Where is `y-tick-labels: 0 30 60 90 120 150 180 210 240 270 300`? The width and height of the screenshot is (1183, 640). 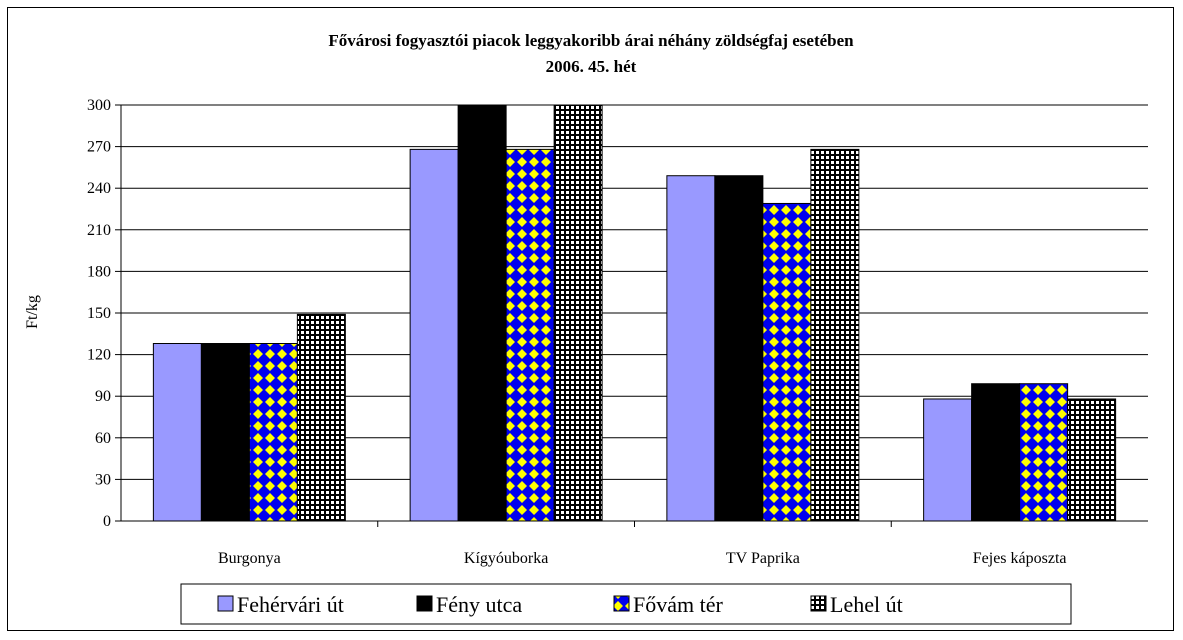
y-tick-labels: 0 30 60 90 120 150 180 210 240 270 300 is located at coordinates (99, 313).